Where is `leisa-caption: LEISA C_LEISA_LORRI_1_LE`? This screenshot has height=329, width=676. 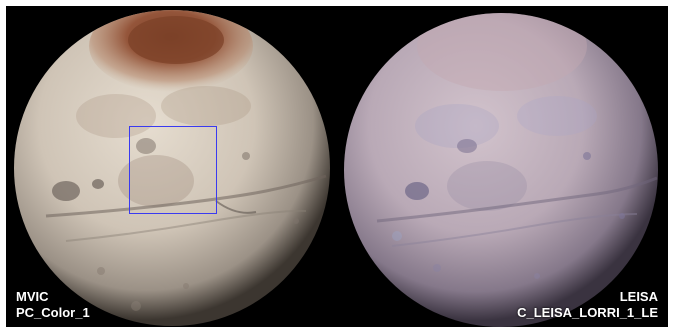
leisa-caption: LEISA C_LEISA_LORRI_1_LE is located at coordinates (587, 305).